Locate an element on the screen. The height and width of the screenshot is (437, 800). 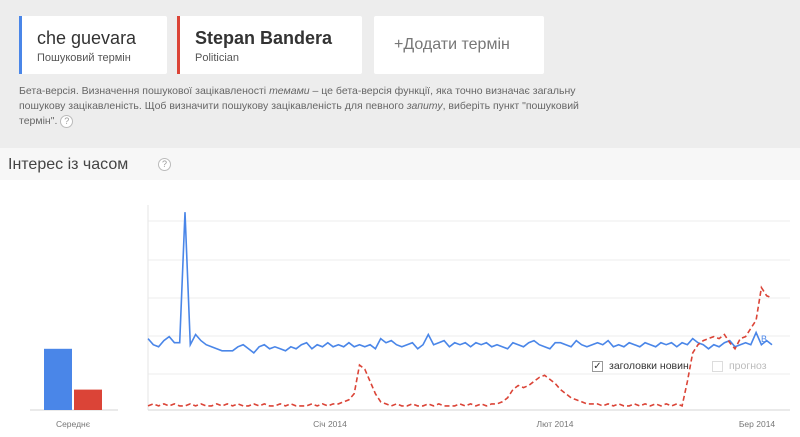
average-bar-che-guevara is located at coordinates (58, 379).